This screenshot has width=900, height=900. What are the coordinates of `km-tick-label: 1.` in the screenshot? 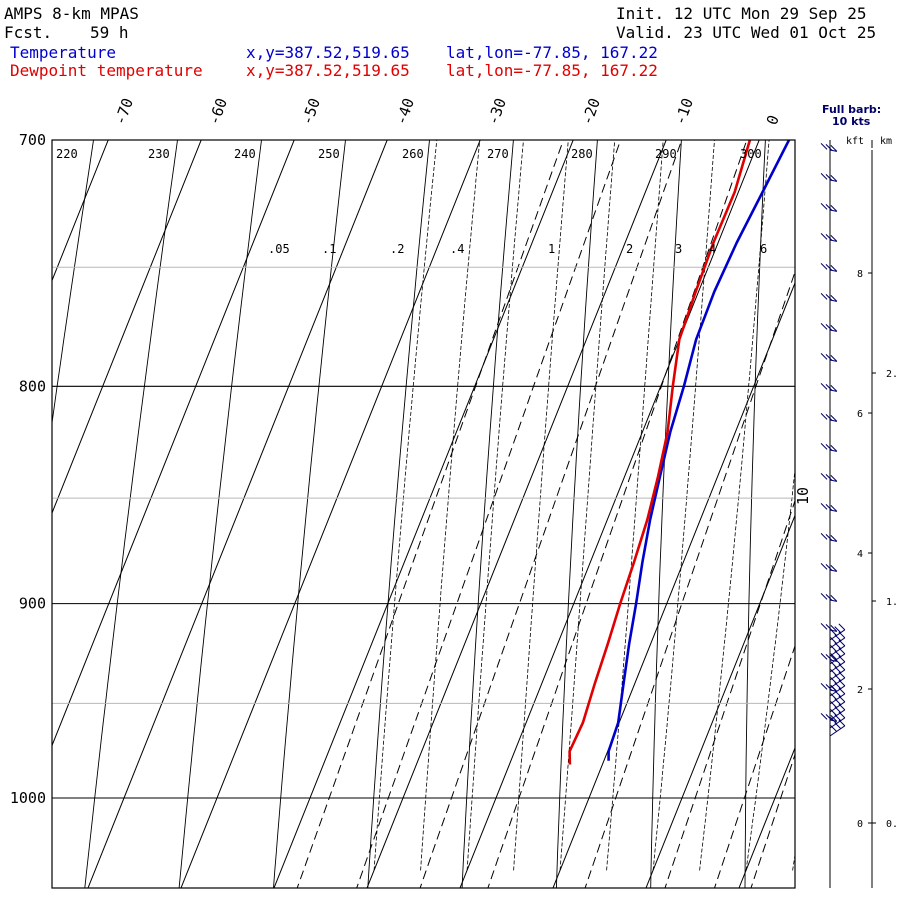 It's located at (892, 602).